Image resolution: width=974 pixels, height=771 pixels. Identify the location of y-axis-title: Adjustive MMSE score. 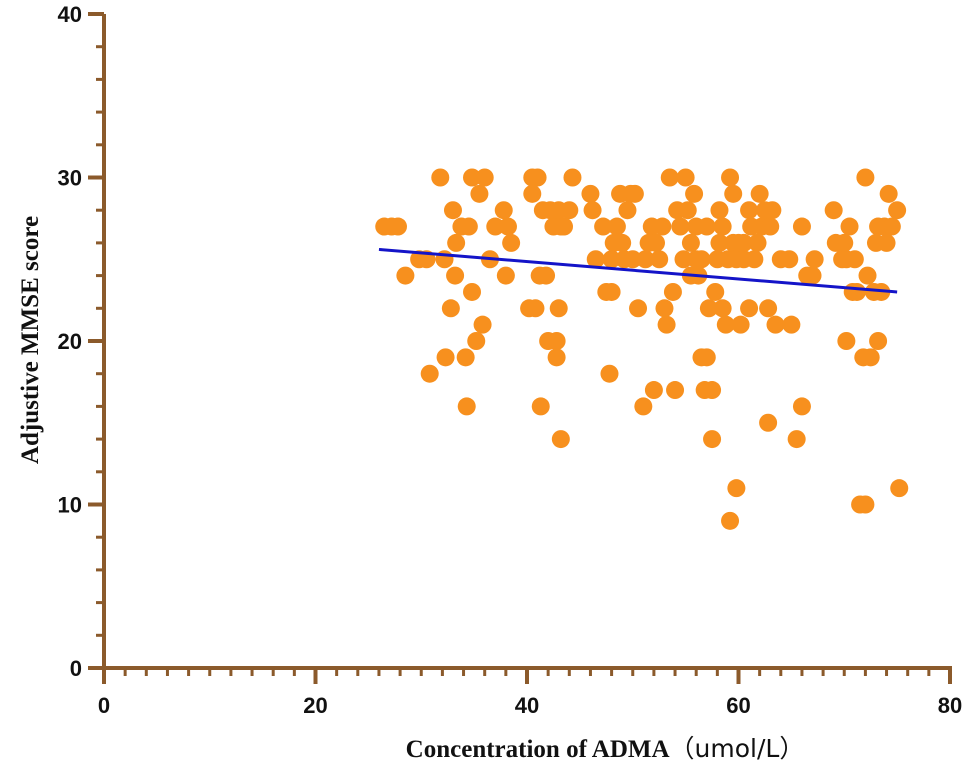
(30, 340).